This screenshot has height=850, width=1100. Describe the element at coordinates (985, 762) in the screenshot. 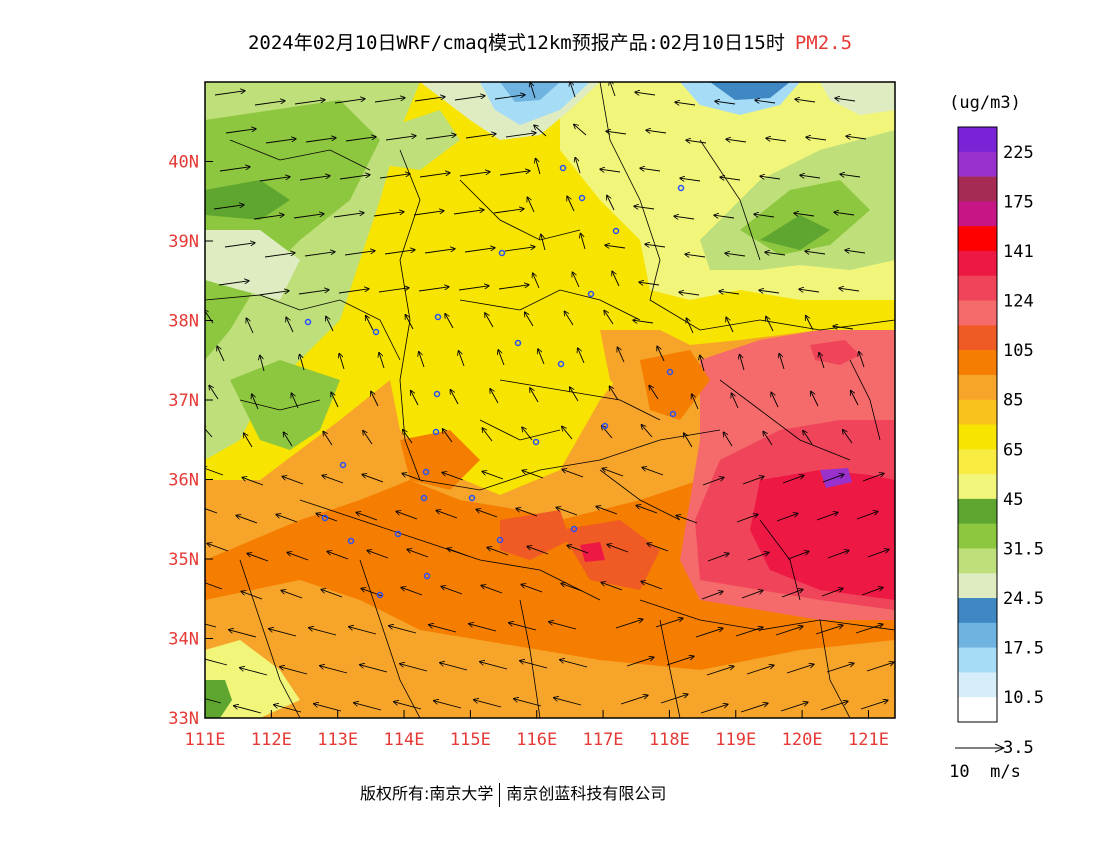

I see `wind-scale: 10 m/s` at that location.